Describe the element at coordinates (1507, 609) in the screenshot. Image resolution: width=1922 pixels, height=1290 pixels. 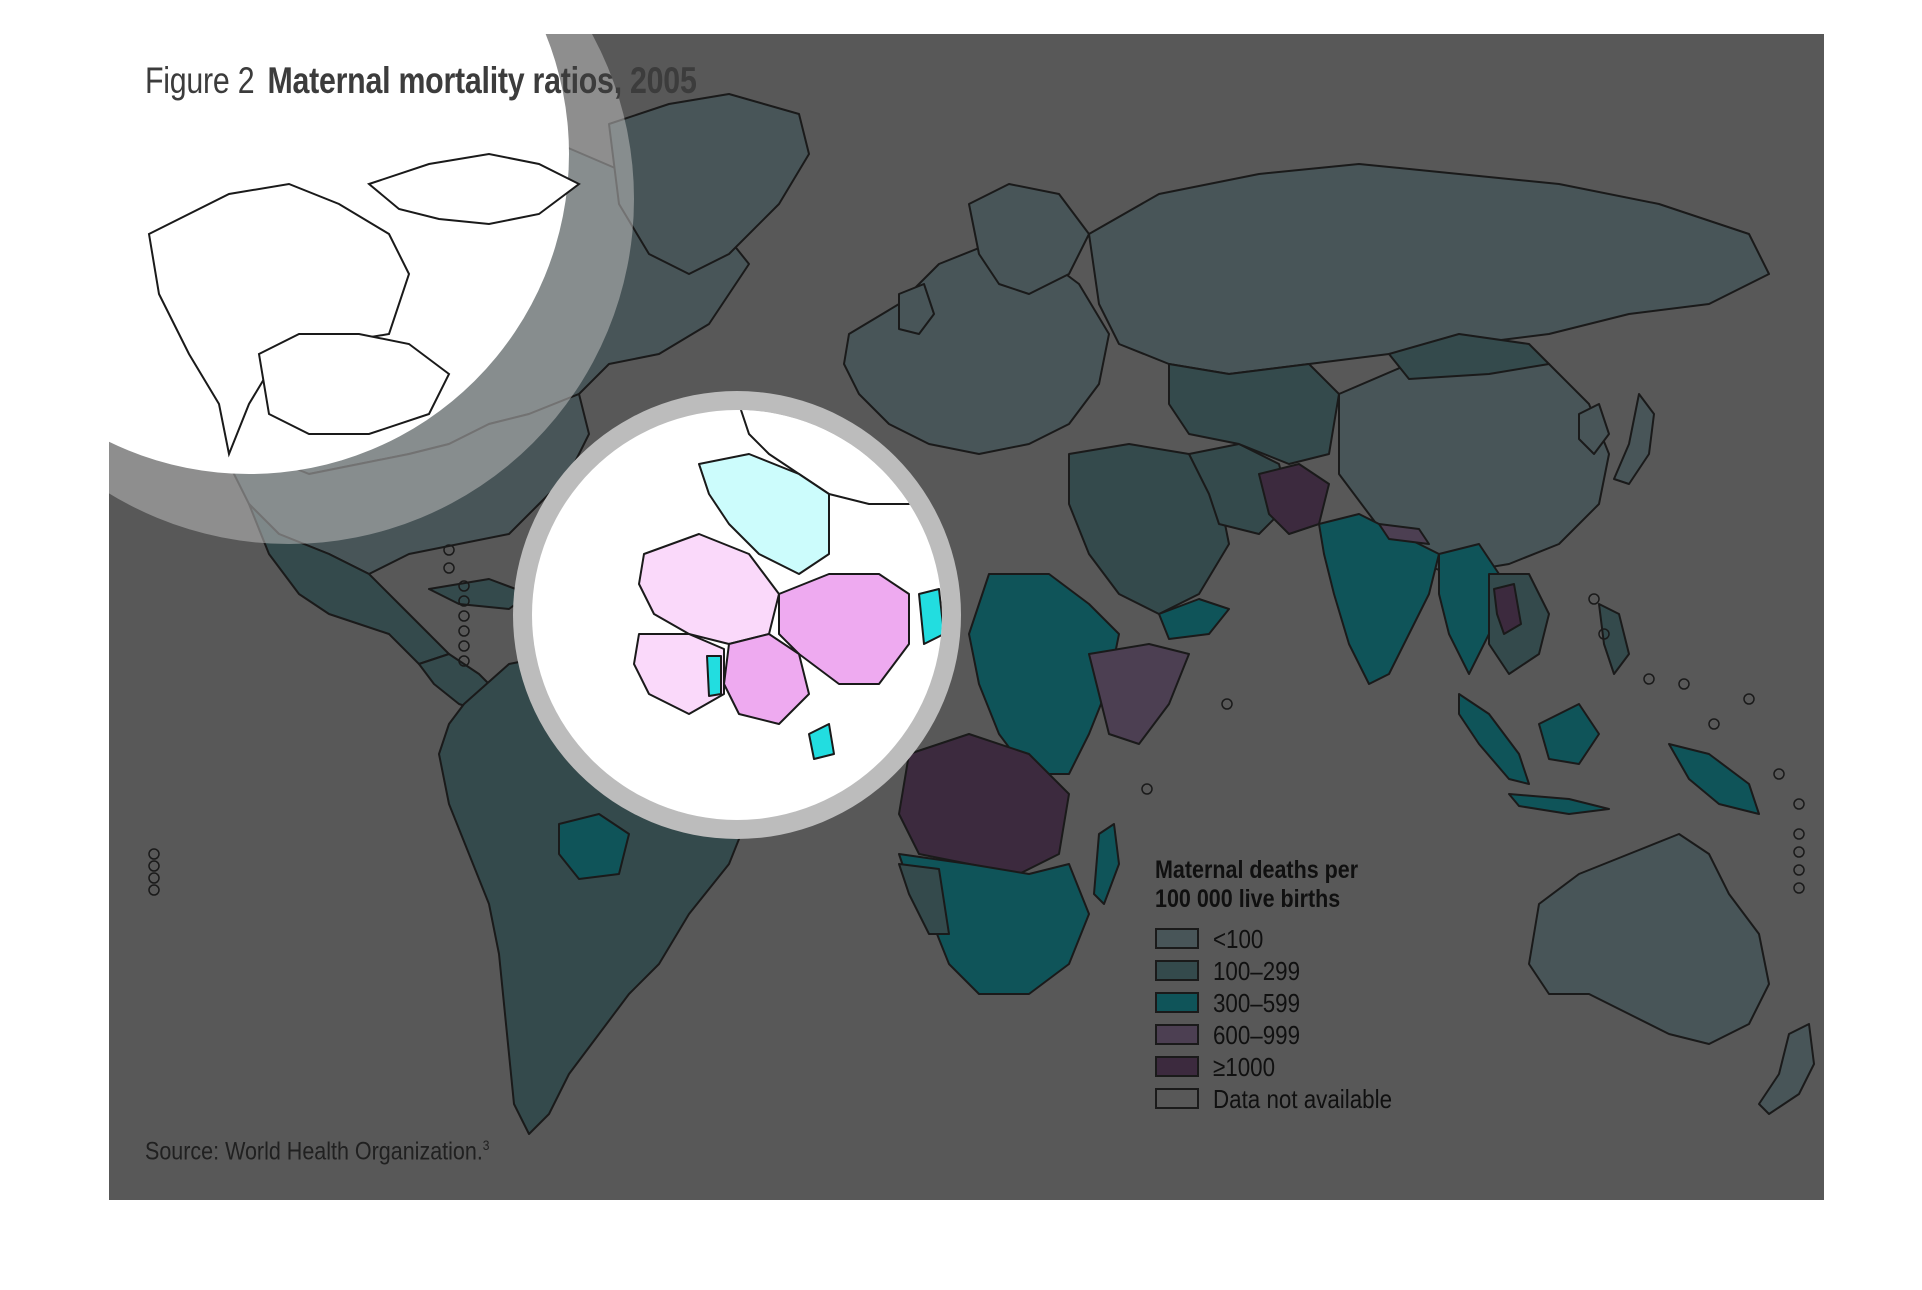
I see `region-laos` at that location.